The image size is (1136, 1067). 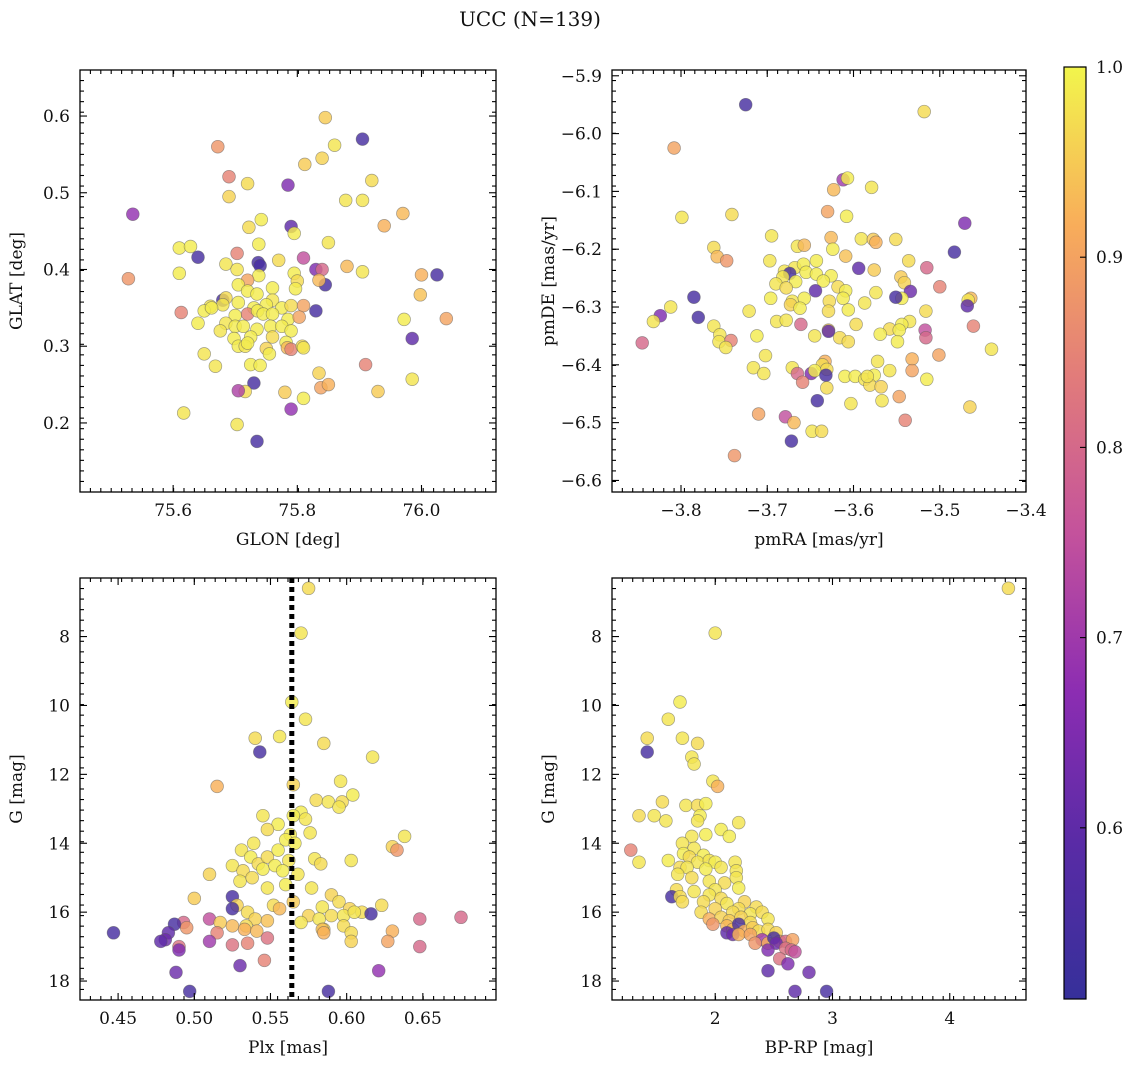 I want to click on x-tick-label: 0.65, so click(x=423, y=1019).